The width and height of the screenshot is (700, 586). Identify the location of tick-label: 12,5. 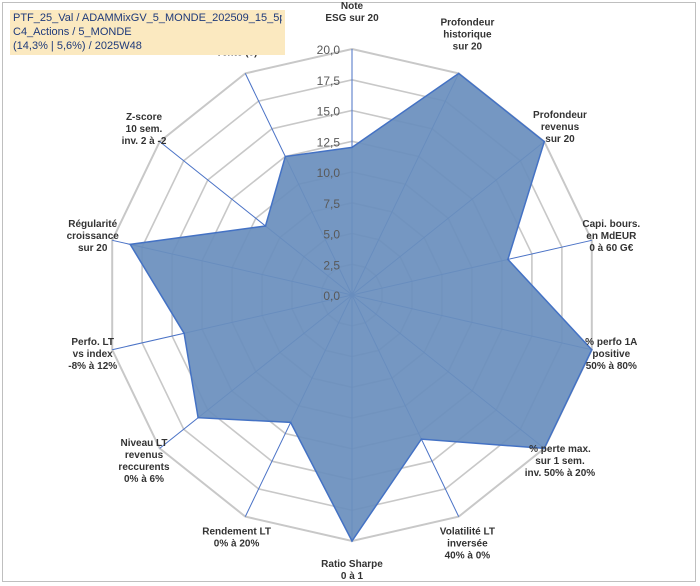
(329, 142).